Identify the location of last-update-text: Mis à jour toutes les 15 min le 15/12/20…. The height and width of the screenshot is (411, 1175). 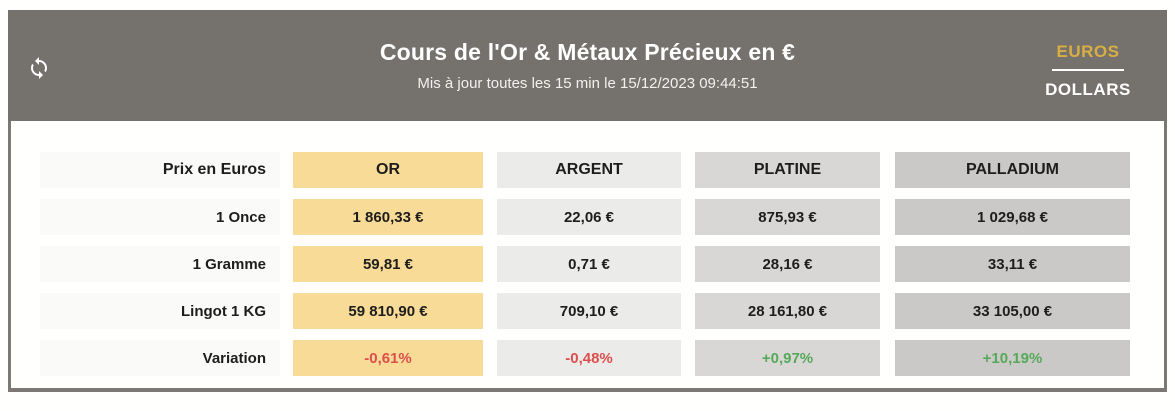
(587, 83).